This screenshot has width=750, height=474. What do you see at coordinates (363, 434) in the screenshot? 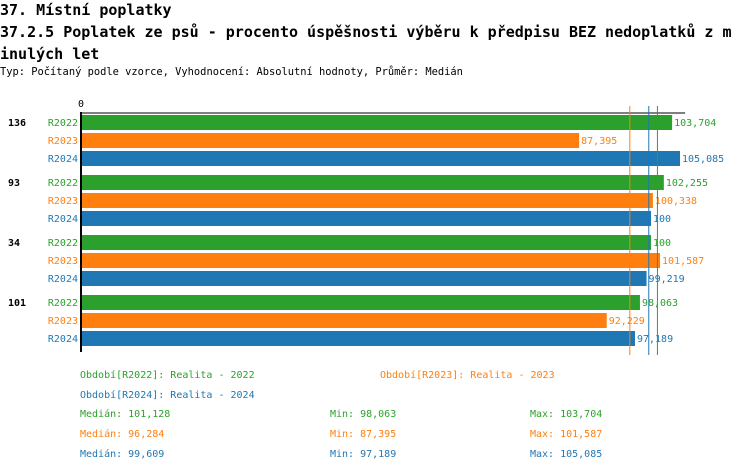
I see `stat-min: Min: 87,395` at bounding box center [363, 434].